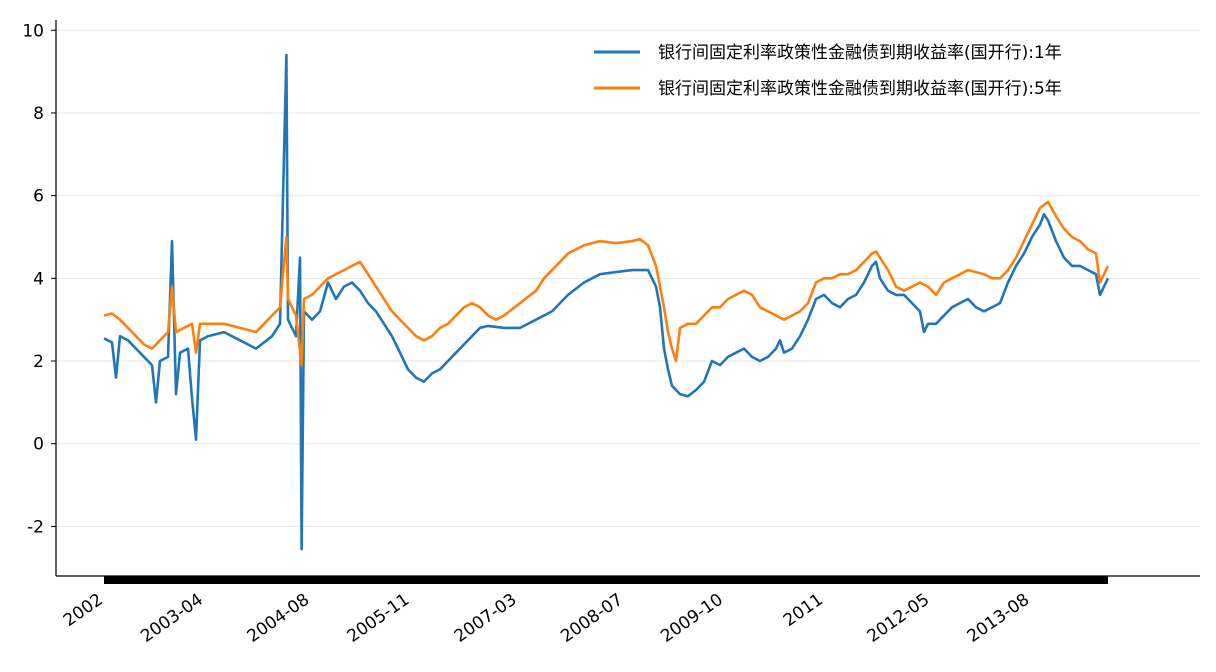 The width and height of the screenshot is (1216, 672). Describe the element at coordinates (35, 527) in the screenshot. I see `y-tick-label: -2` at that location.